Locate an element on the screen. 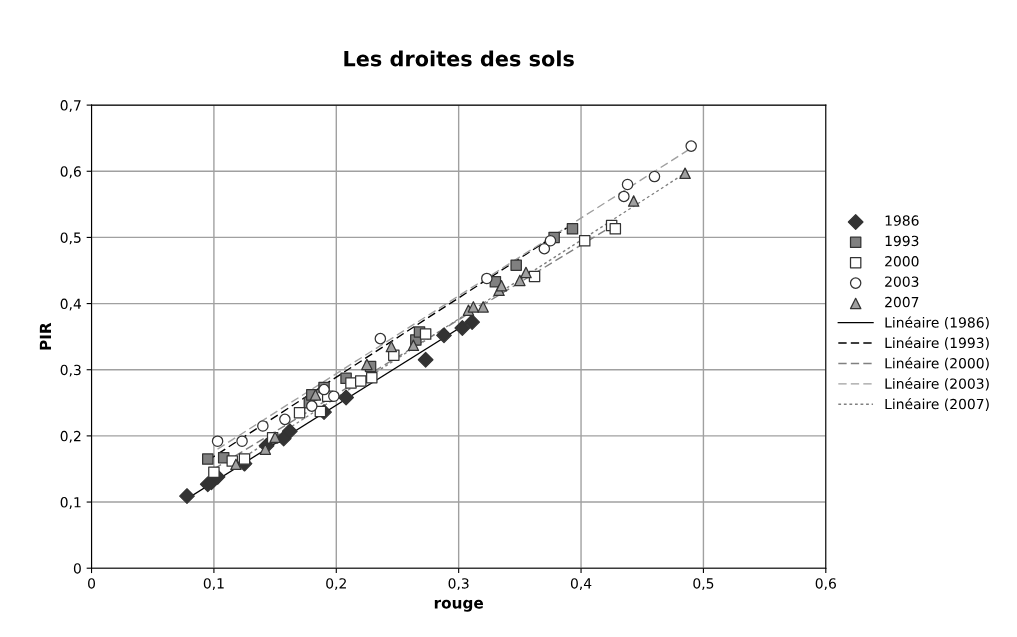  x-tick-label: 0,5 is located at coordinates (703, 584).